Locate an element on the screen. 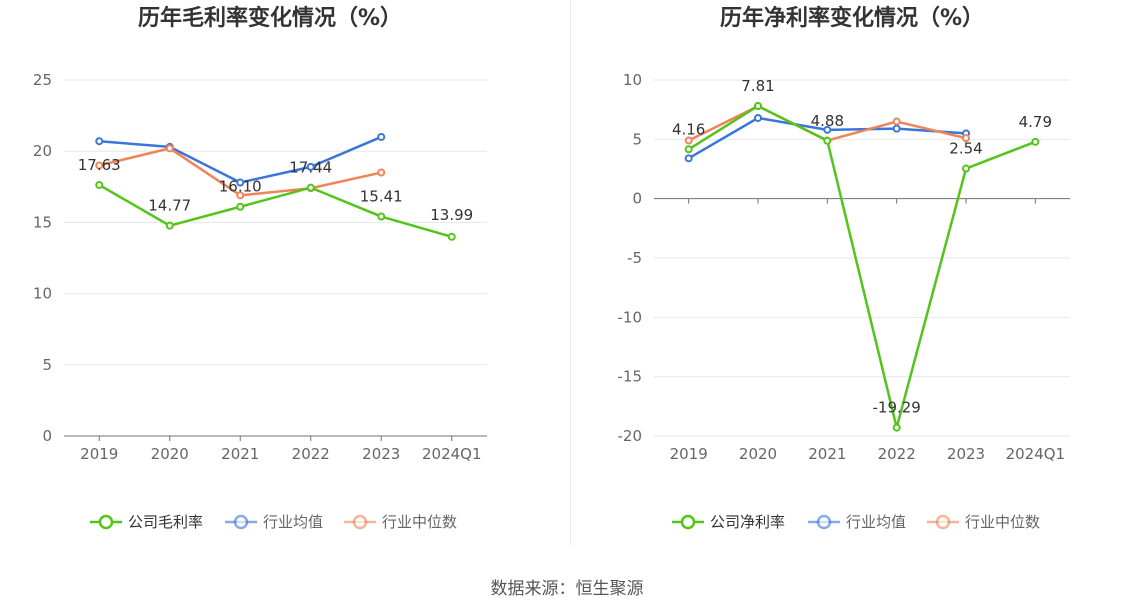 Image resolution: width=1134 pixels, height=612 pixels. chart2-y-tick-label: 5 is located at coordinates (637, 139).